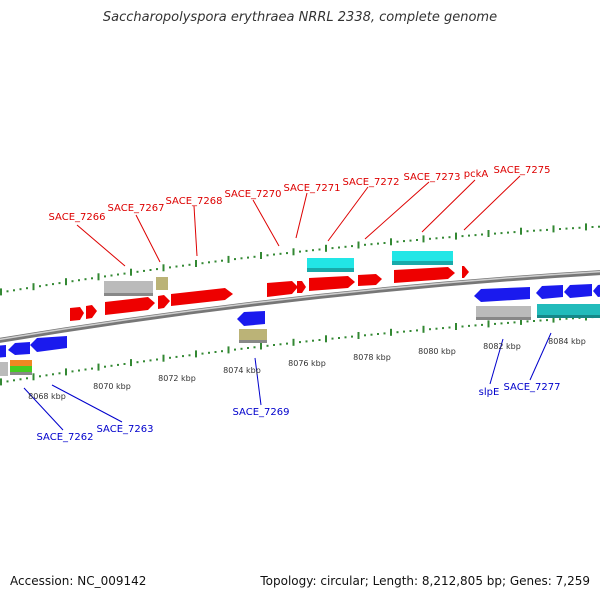  I want to click on gene-label-slpe: slpE, so click(489, 392).